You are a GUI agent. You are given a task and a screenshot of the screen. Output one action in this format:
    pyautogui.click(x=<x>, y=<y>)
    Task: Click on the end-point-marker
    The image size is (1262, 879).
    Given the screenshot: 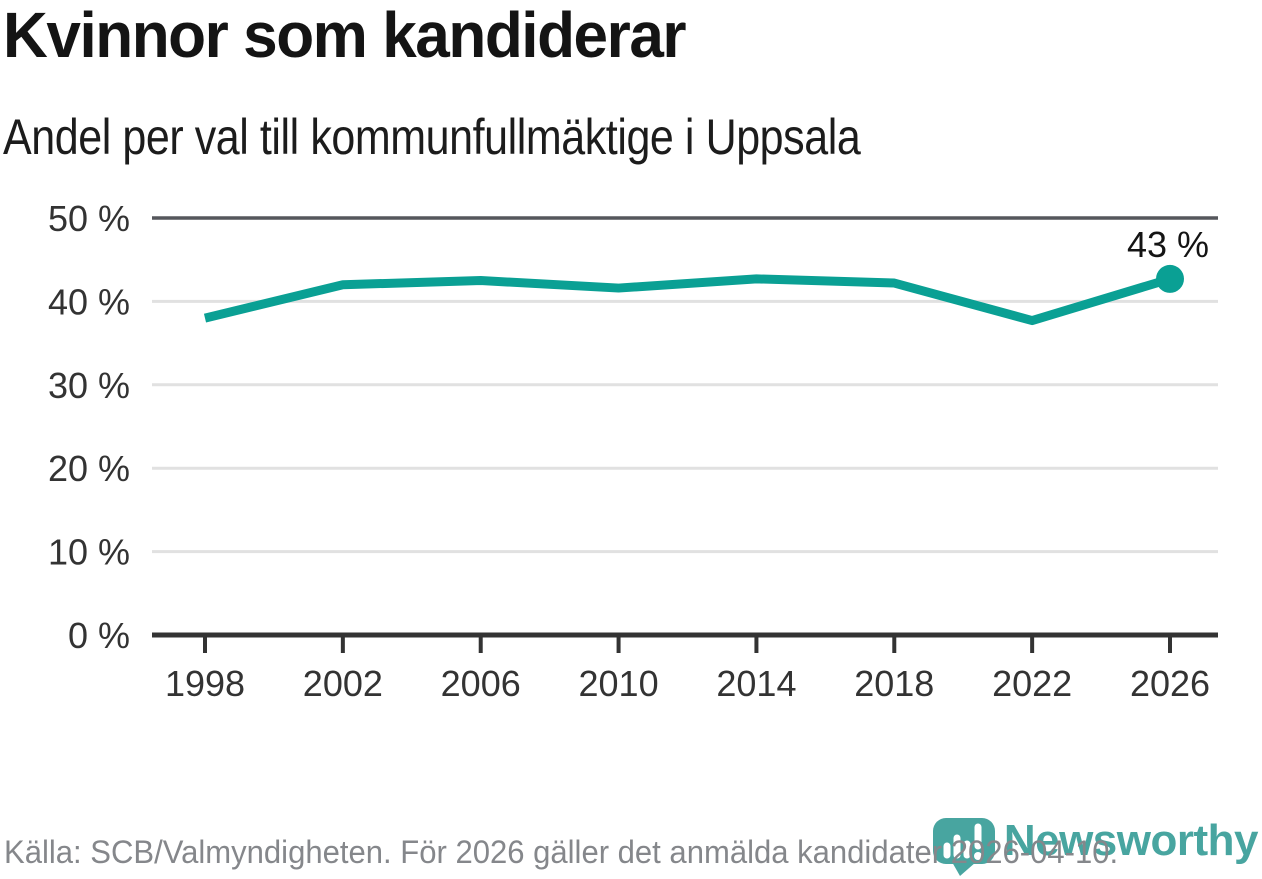 What is the action you would take?
    pyautogui.click(x=1170, y=278)
    